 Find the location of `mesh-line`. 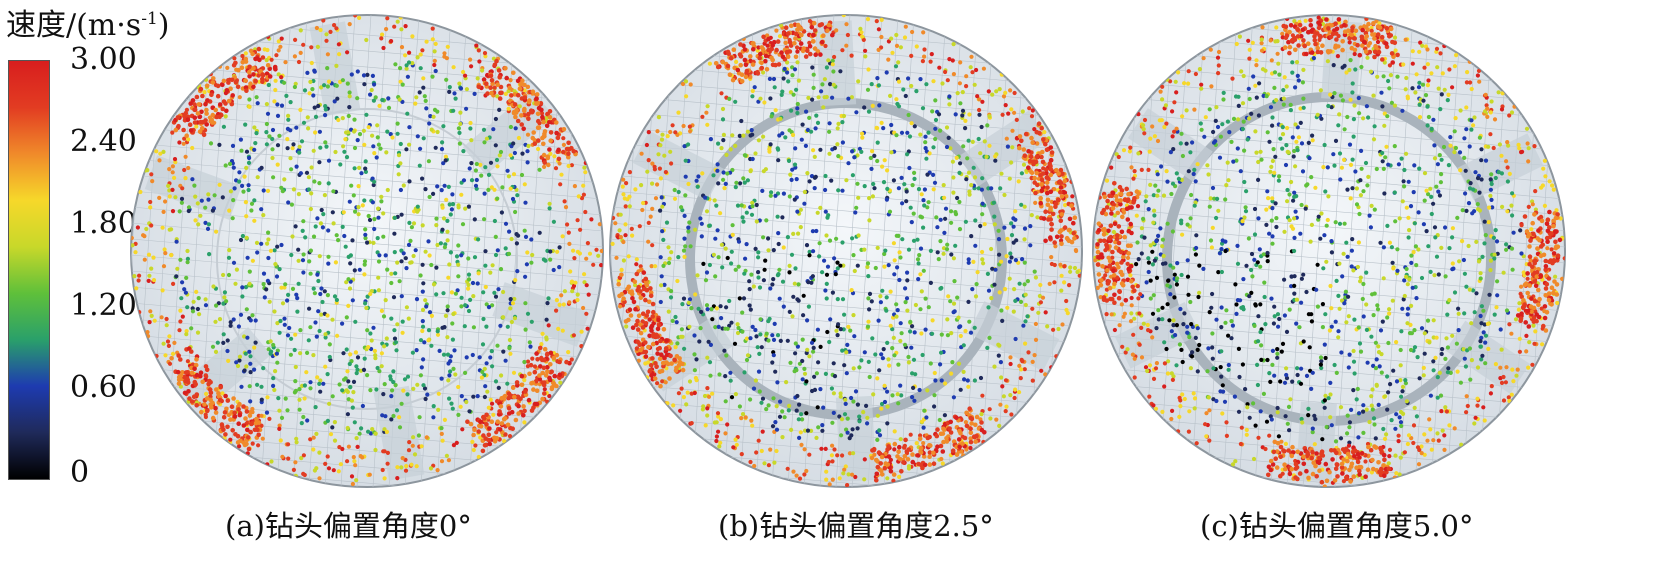

mesh-line is located at coordinates (367, 147).